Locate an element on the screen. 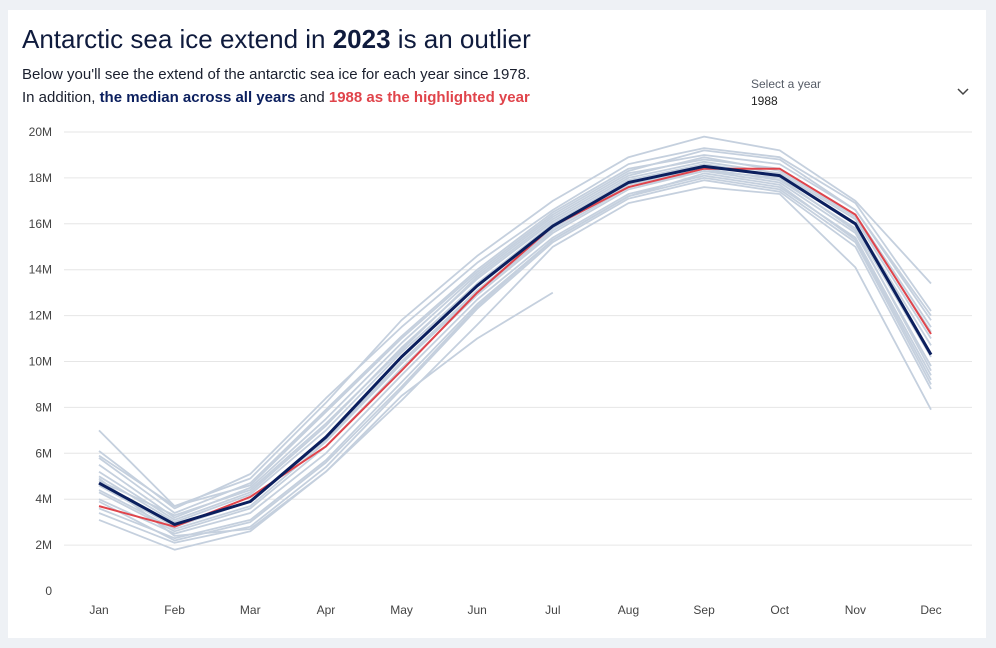  y-tick-label: 6M is located at coordinates (43, 453).